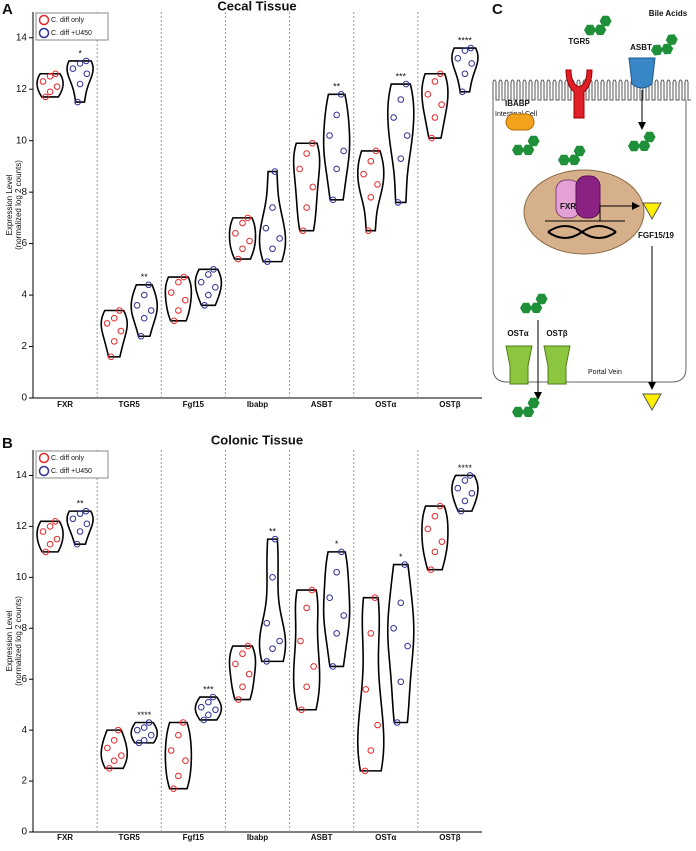  I want to click on ost-alpha, so click(519, 365).